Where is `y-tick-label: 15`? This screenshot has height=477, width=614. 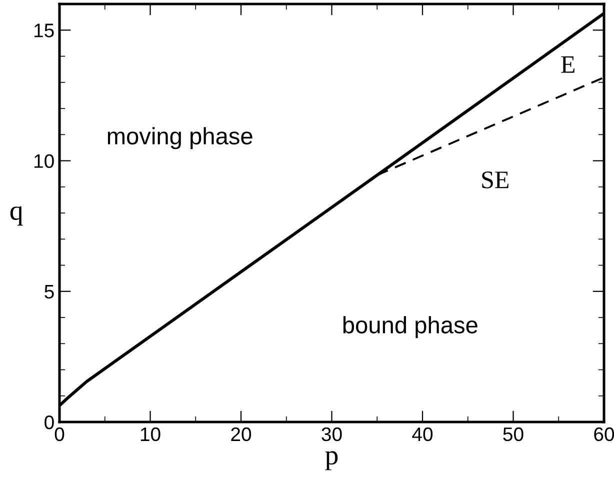
y-tick-label: 15 is located at coordinates (44, 31).